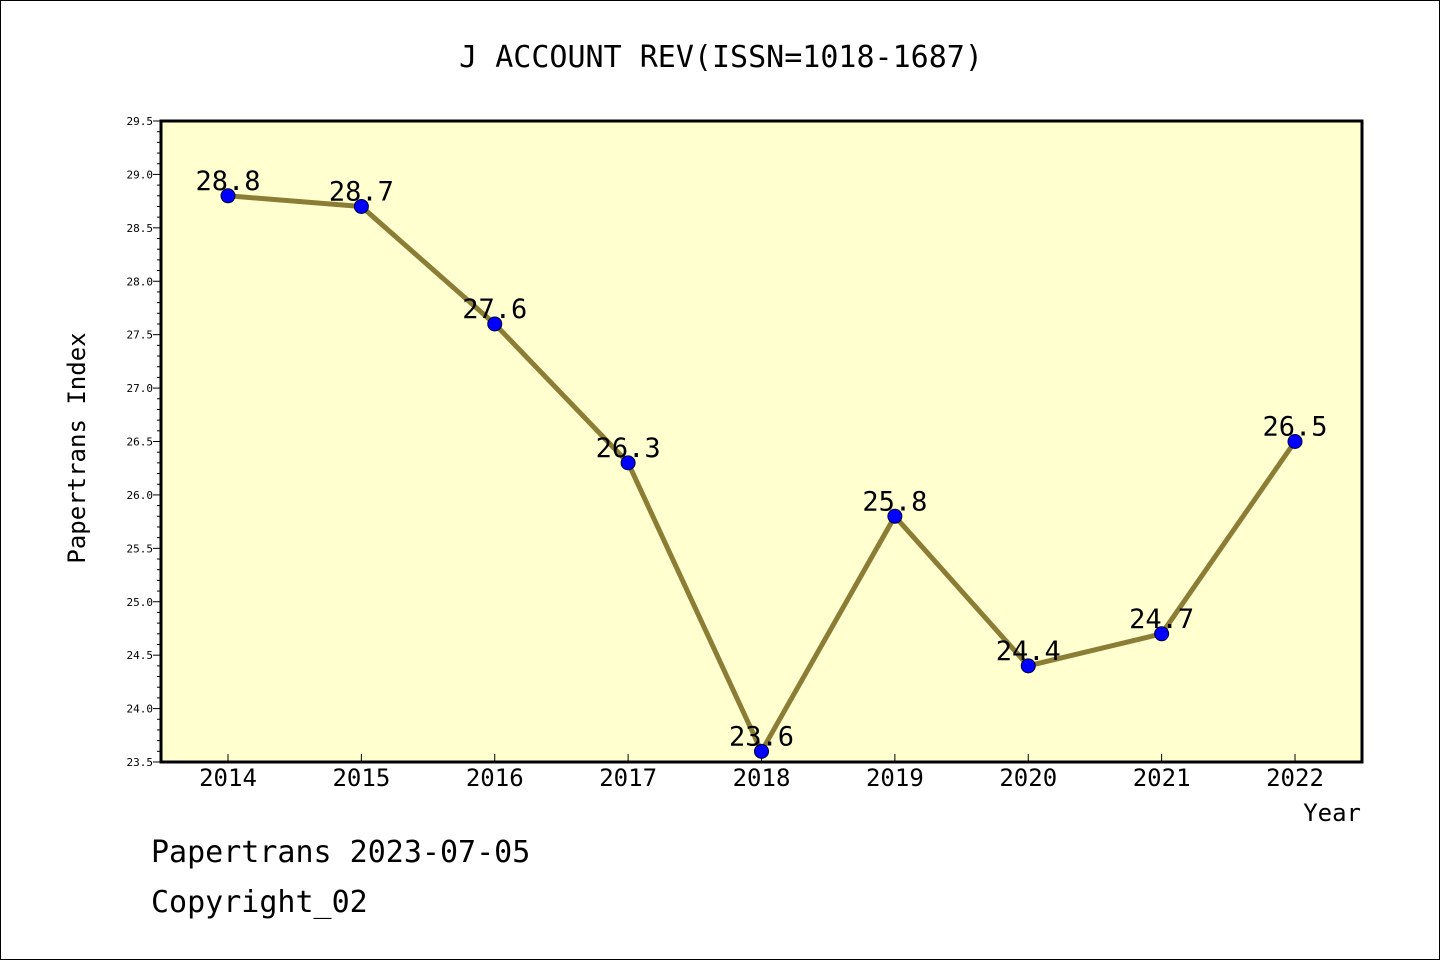  I want to click on data-label: 26.5, so click(1294, 427).